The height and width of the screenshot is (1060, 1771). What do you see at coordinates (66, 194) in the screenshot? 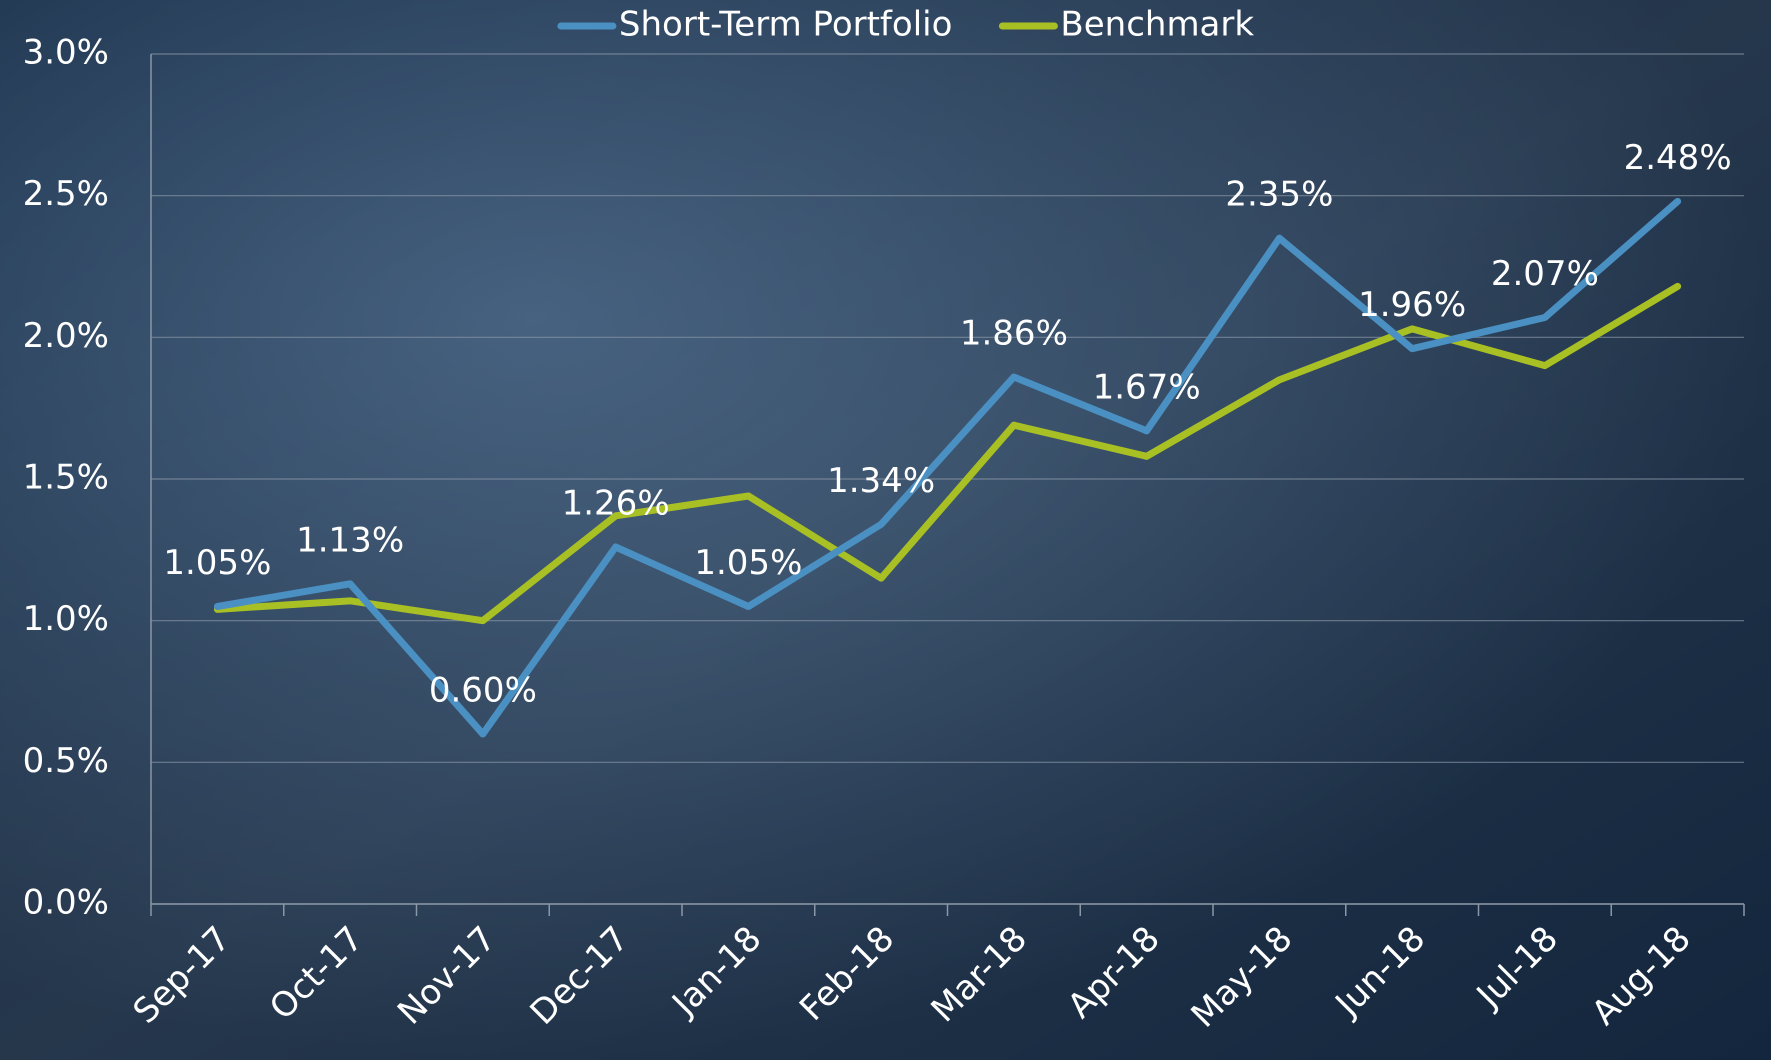
I see `y-tick-label: 2.5%` at bounding box center [66, 194].